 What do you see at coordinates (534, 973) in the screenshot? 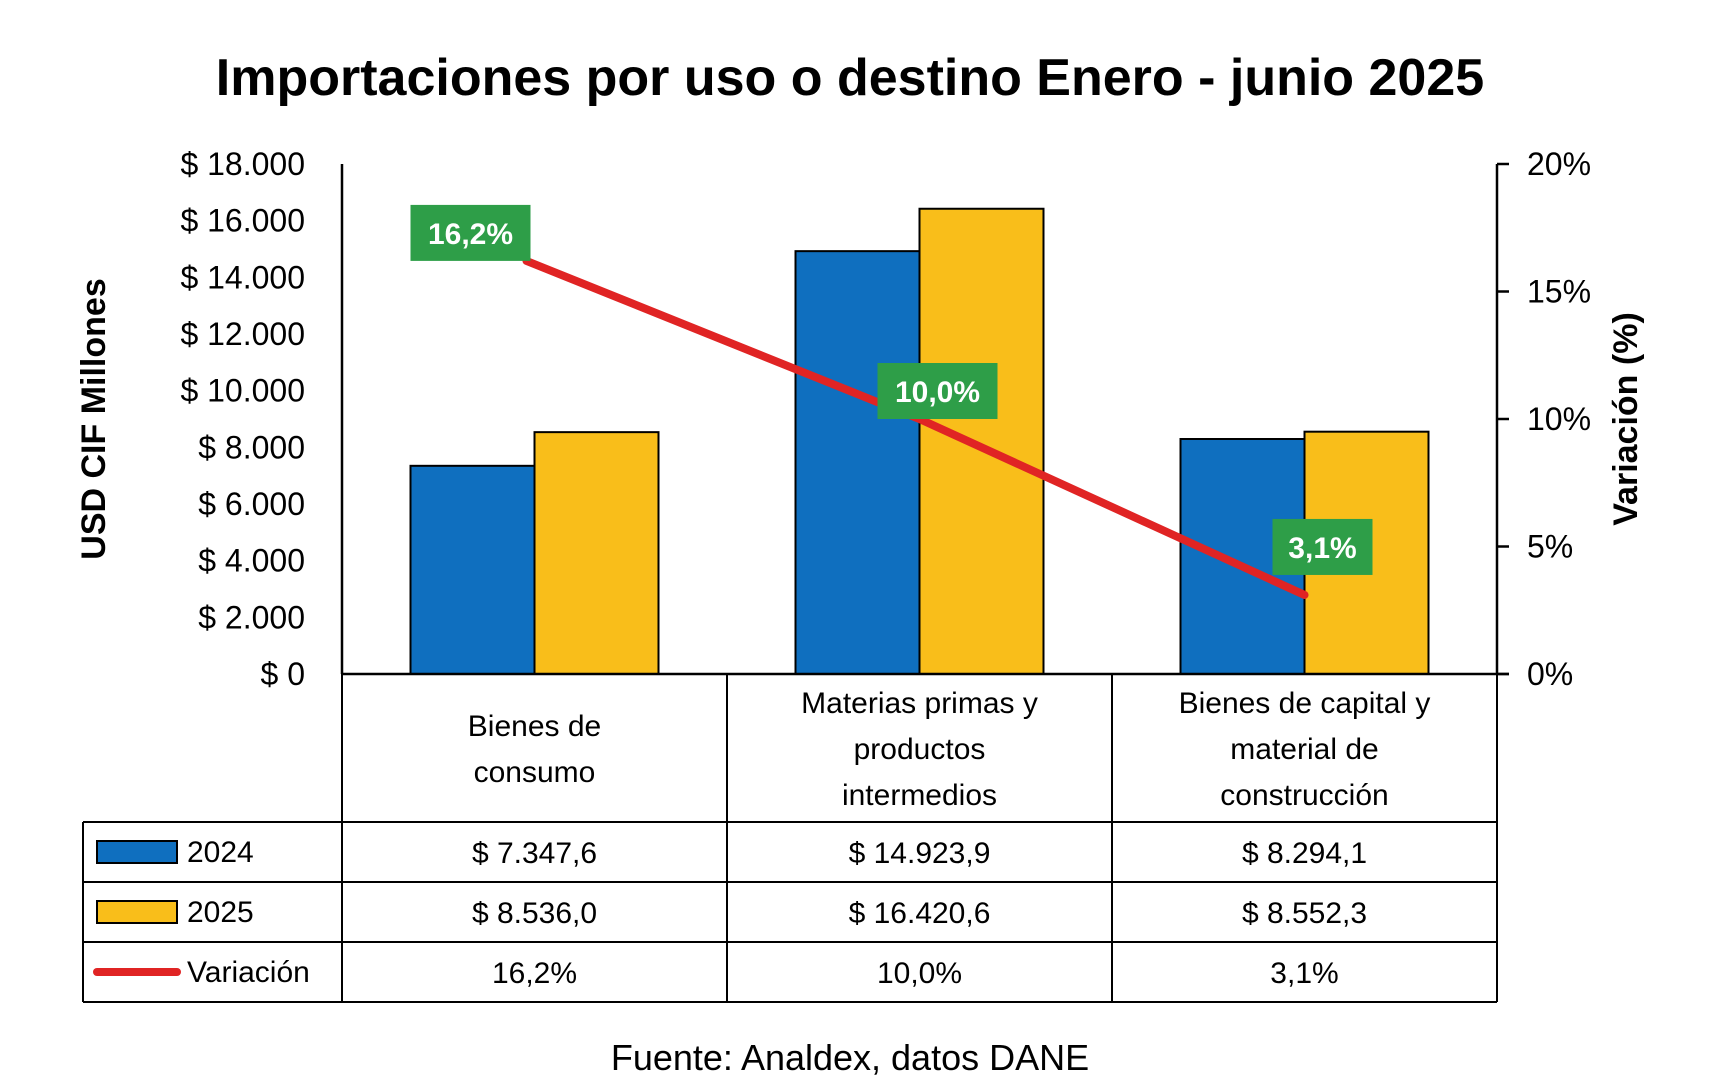
I see `table-cell: 16,2%` at bounding box center [534, 973].